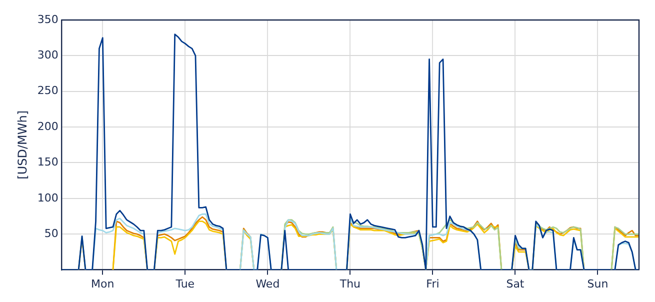  I want to click on y-tick-label: 200, so click(47, 126).